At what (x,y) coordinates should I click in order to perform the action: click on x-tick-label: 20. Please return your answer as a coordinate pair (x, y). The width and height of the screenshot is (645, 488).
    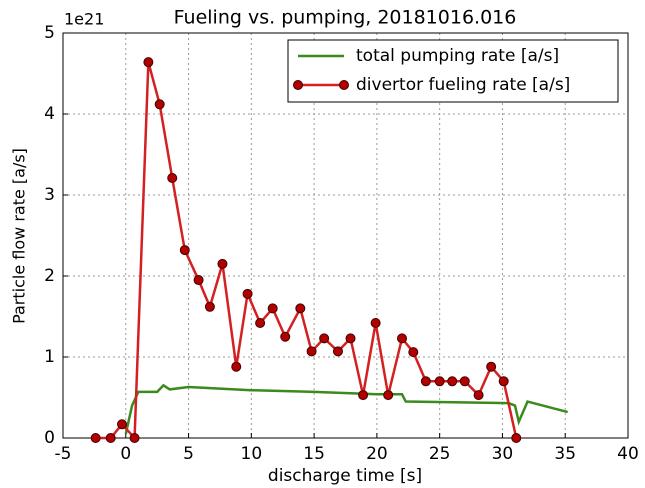
    Looking at the image, I should click on (377, 454).